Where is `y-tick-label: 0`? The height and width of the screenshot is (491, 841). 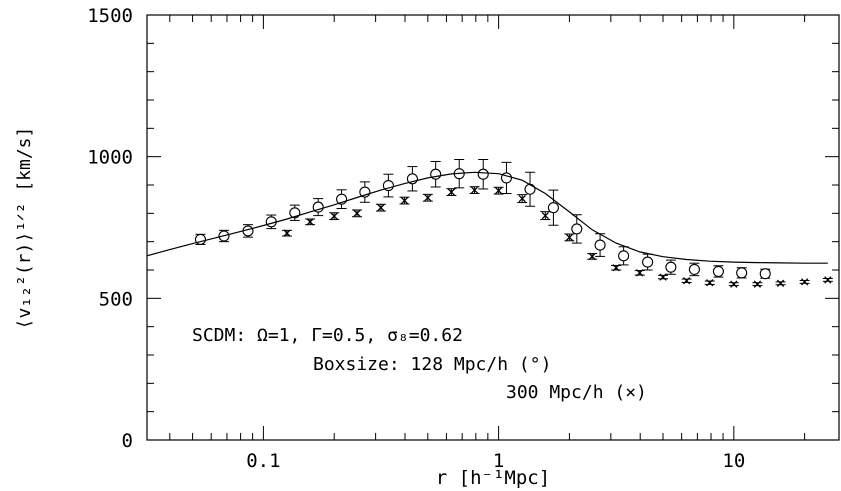
y-tick-label: 0 is located at coordinates (127, 441).